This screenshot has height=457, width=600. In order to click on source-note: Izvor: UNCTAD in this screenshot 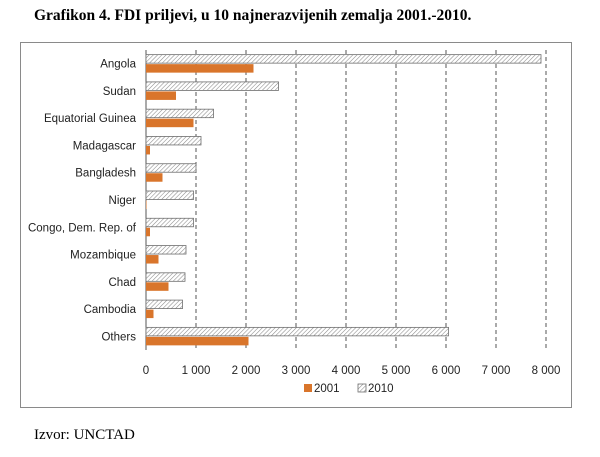, I will do `click(84, 435)`.